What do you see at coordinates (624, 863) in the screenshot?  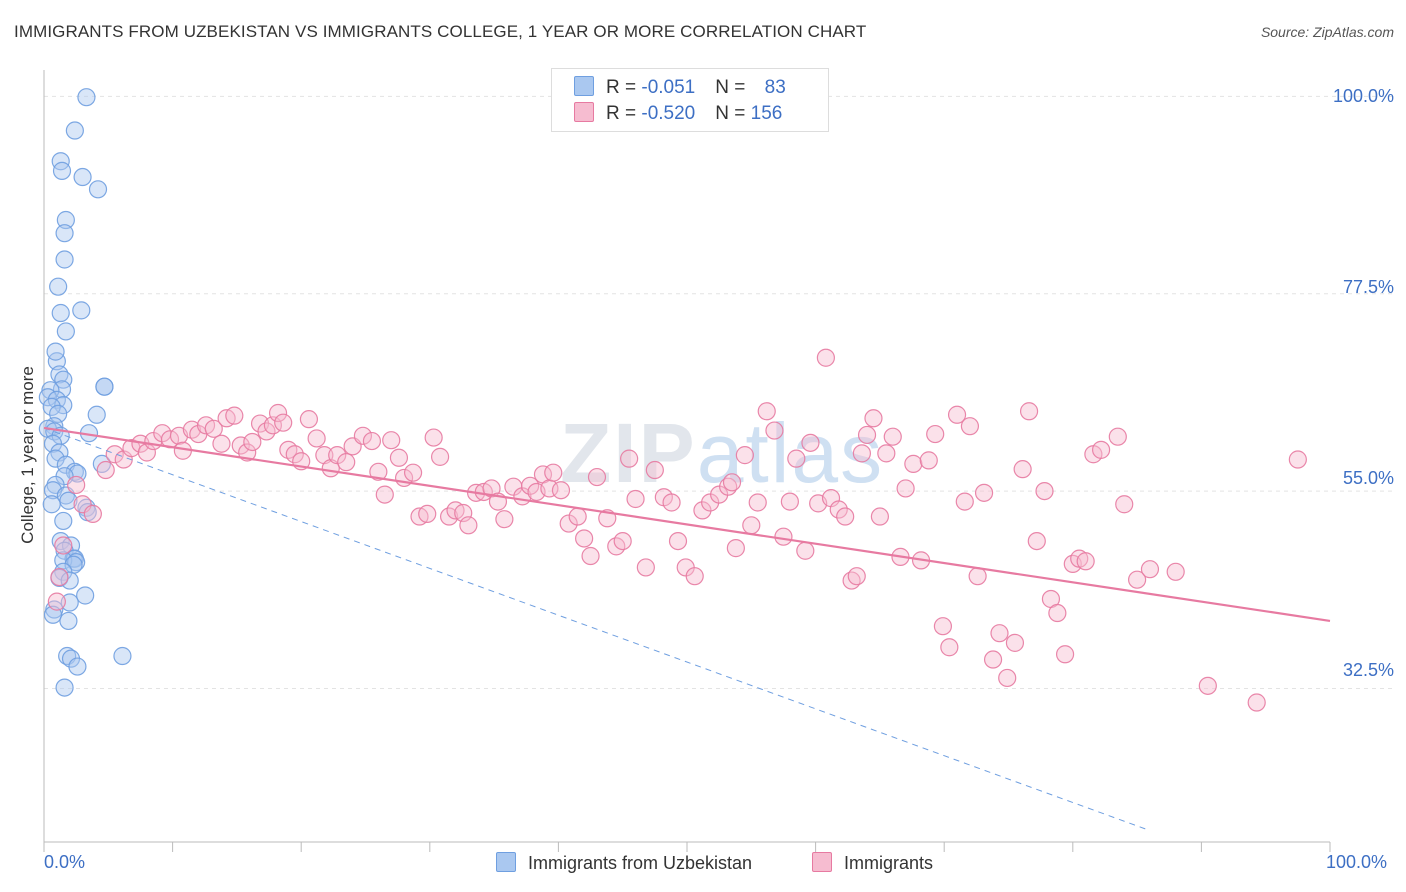 I see `bottom-legend-uzbekistan: Immigrants from Uzbekistan` at bounding box center [624, 863].